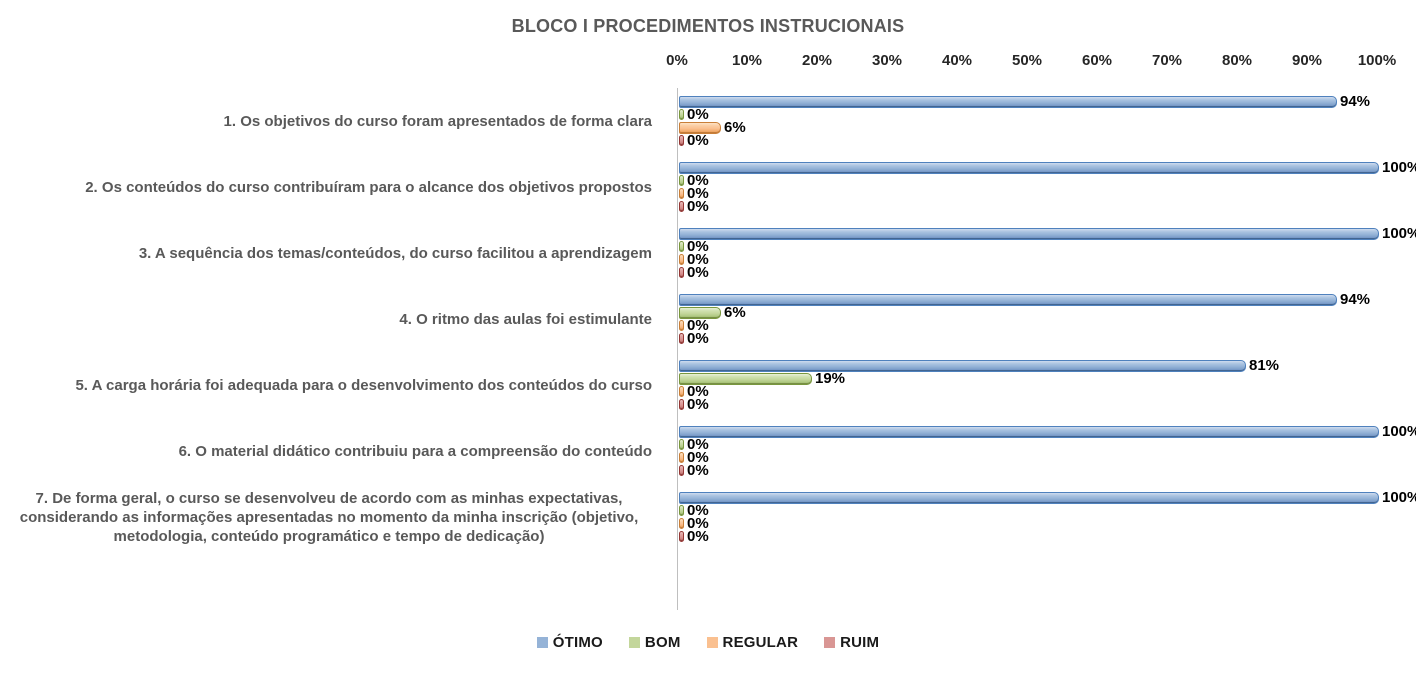 The height and width of the screenshot is (680, 1416). I want to click on legend-label: RUIM, so click(860, 642).